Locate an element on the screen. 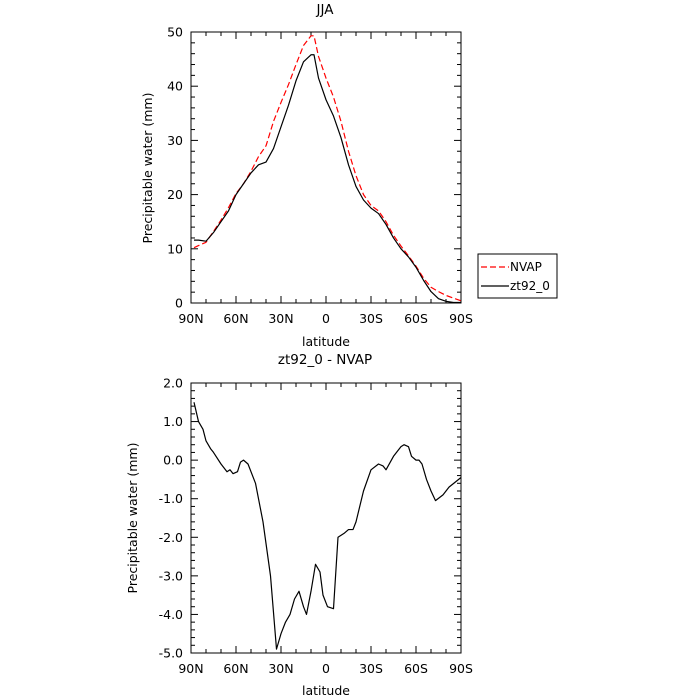  bottom-chart-title: zt92_0 - NVAP is located at coordinates (325, 360).